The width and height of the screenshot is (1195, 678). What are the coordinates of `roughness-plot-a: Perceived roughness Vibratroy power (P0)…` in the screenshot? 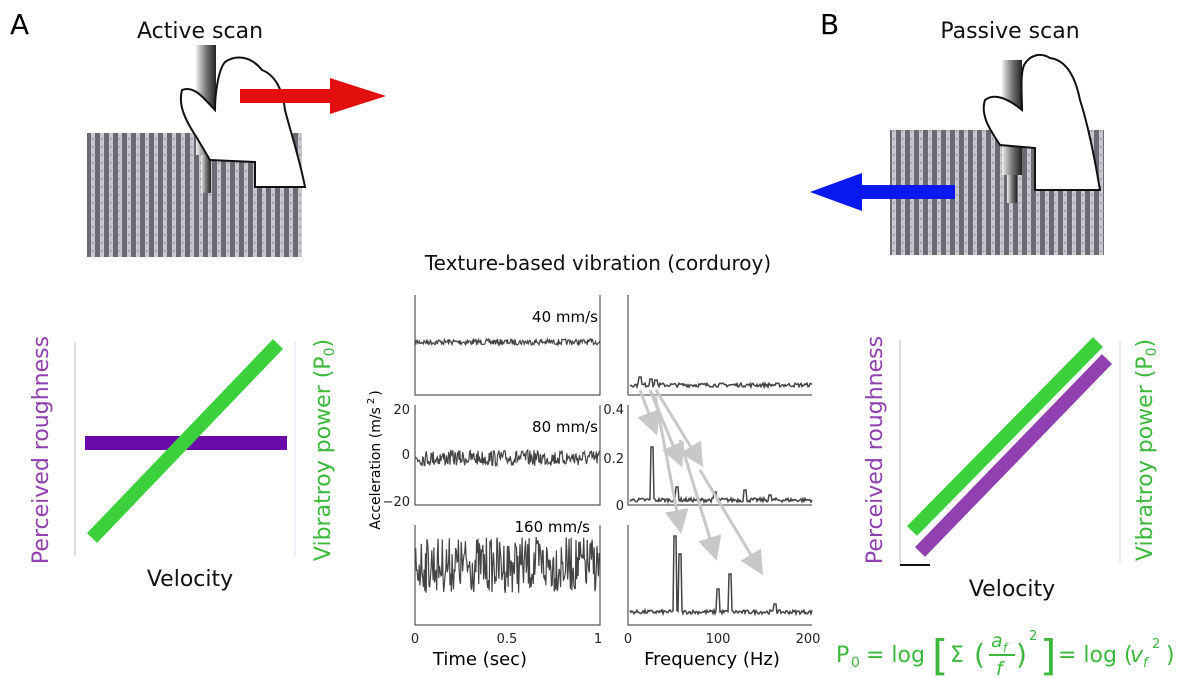 It's located at (183, 464).